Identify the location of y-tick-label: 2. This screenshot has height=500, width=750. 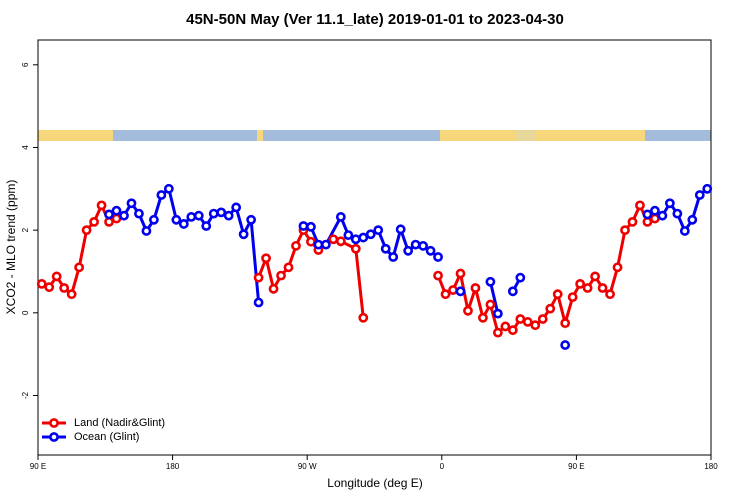
(25, 229).